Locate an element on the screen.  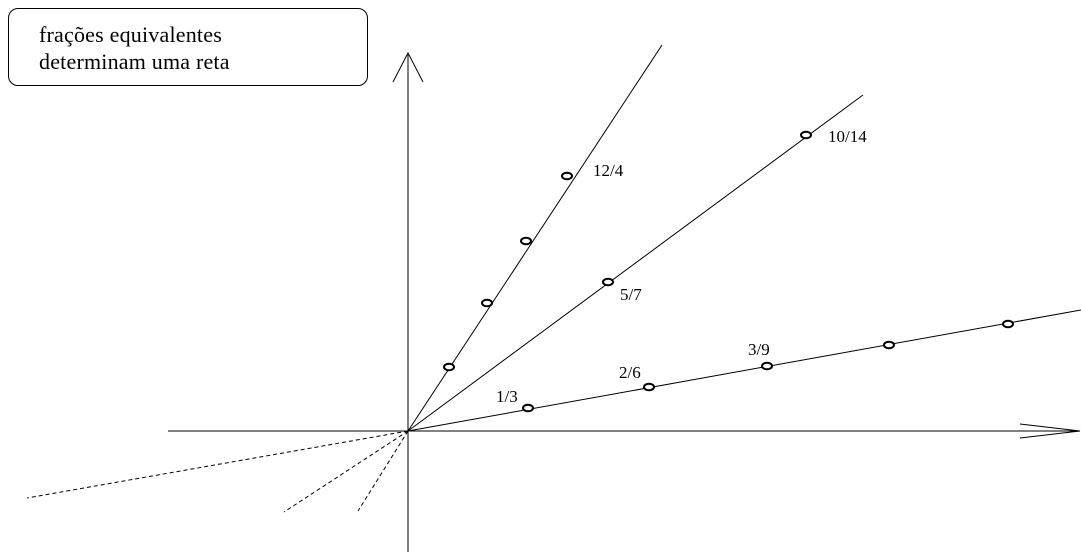
title-line-2: determinam uma reta is located at coordinates (134, 61).